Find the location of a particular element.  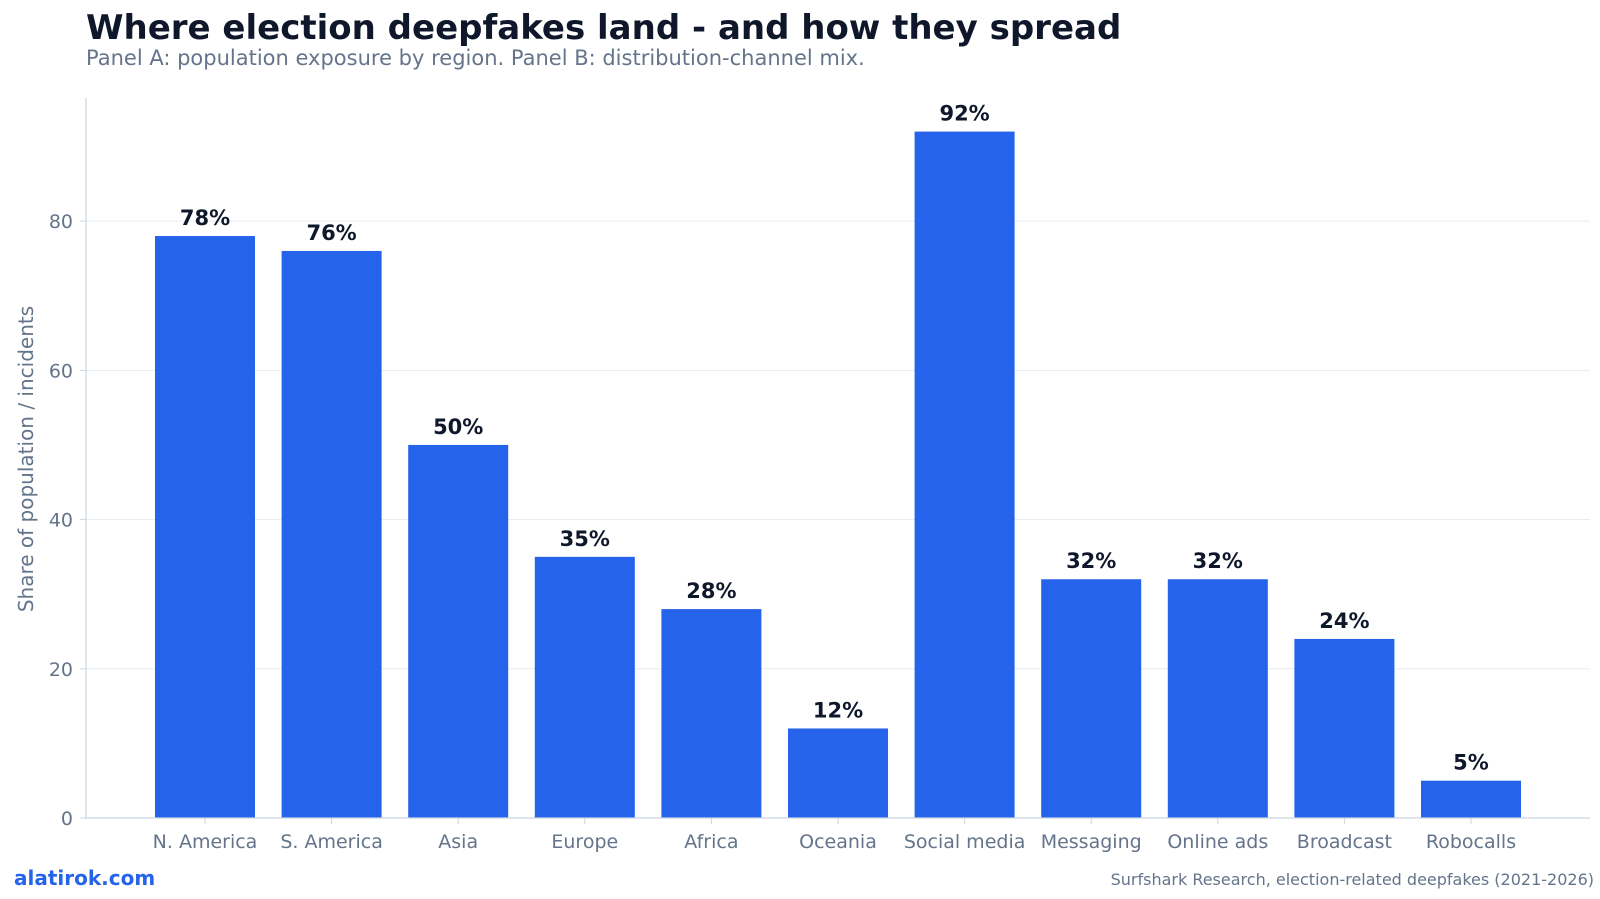

y-tick-label: 80 is located at coordinates (61, 222).